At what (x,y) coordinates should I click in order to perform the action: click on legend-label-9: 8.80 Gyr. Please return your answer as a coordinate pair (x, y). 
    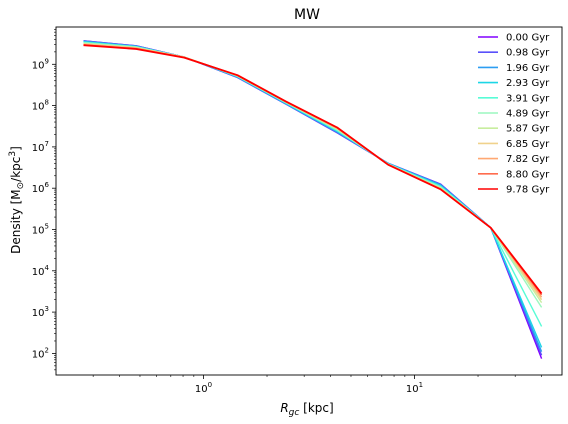
    Looking at the image, I should click on (528, 174).